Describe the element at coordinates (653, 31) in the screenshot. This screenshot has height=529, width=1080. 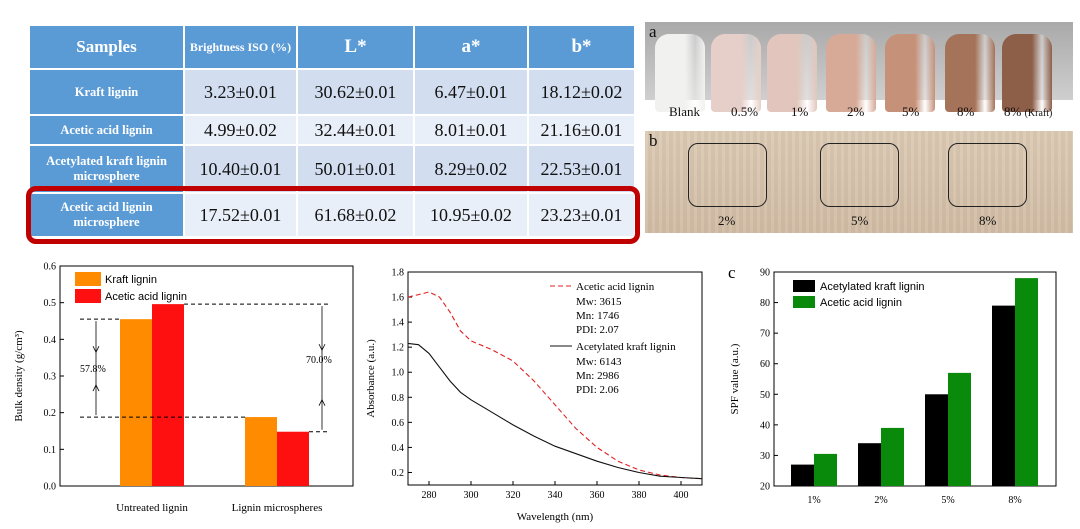
I see `panel-label-a: a` at that location.